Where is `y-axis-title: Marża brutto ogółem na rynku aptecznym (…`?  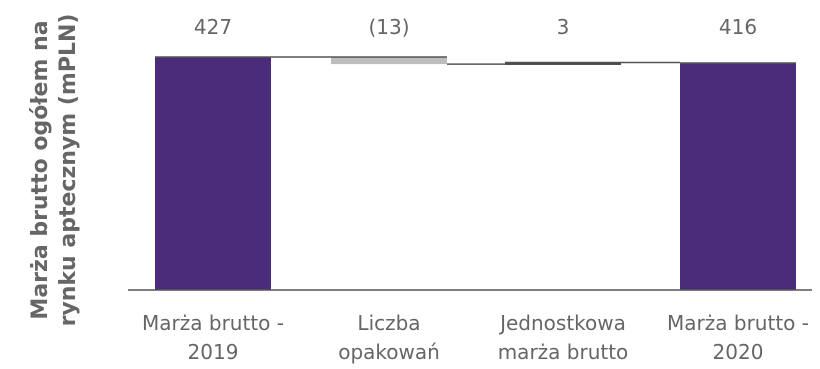 y-axis-title: Marża brutto ogółem na rynku aptecznym (… is located at coordinates (54, 170).